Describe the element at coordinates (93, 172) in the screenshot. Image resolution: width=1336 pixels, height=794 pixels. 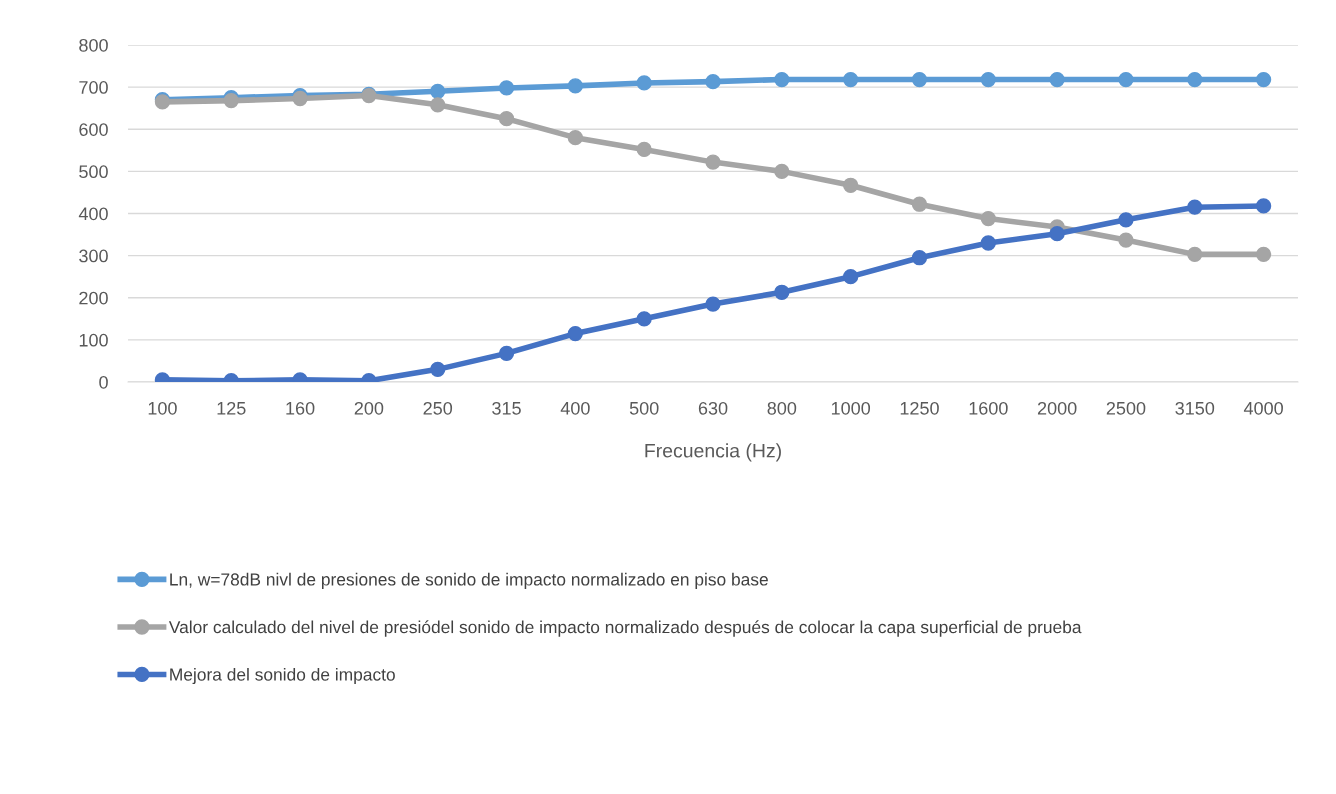
I see `y-tick-label: 500` at that location.